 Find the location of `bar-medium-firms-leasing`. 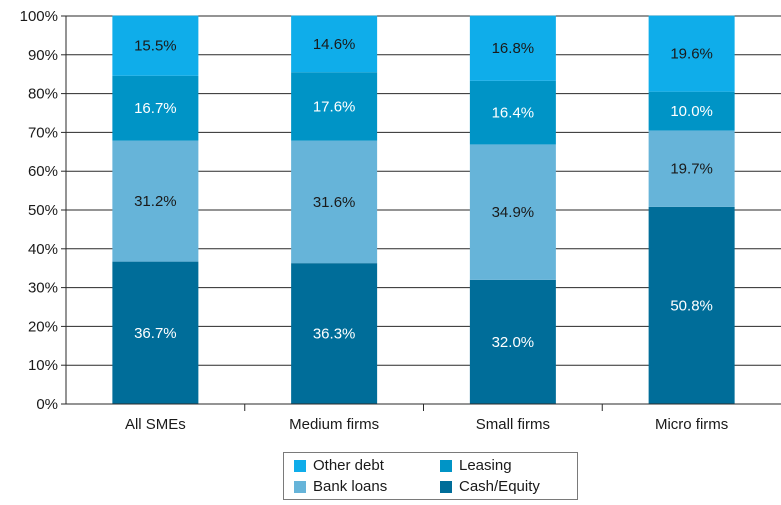

bar-medium-firms-leasing is located at coordinates (334, 106).